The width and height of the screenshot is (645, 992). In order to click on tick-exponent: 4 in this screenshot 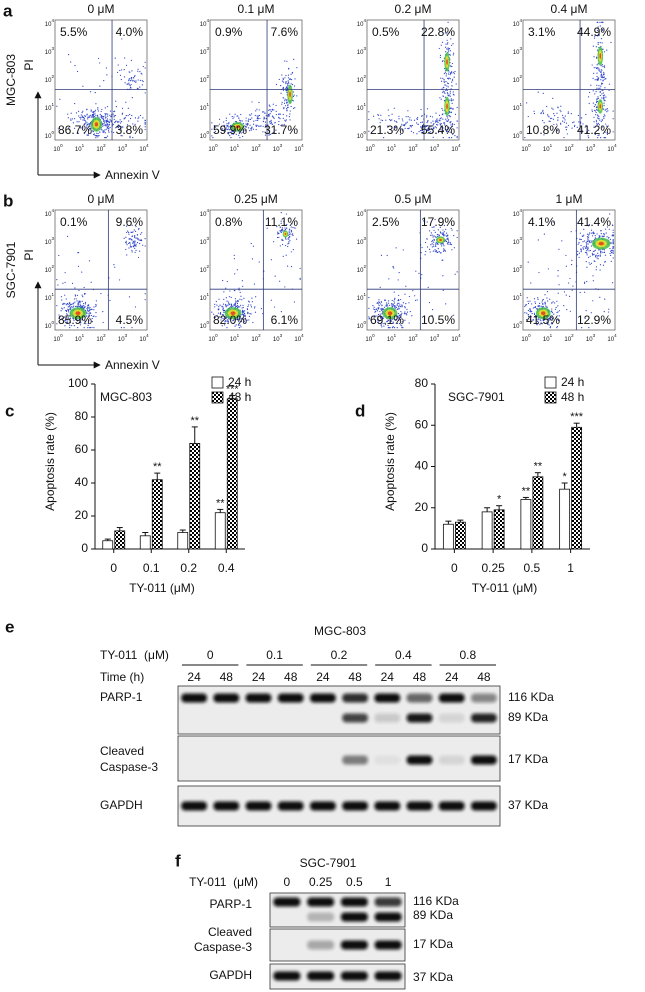, I will do `click(52, 210)`.